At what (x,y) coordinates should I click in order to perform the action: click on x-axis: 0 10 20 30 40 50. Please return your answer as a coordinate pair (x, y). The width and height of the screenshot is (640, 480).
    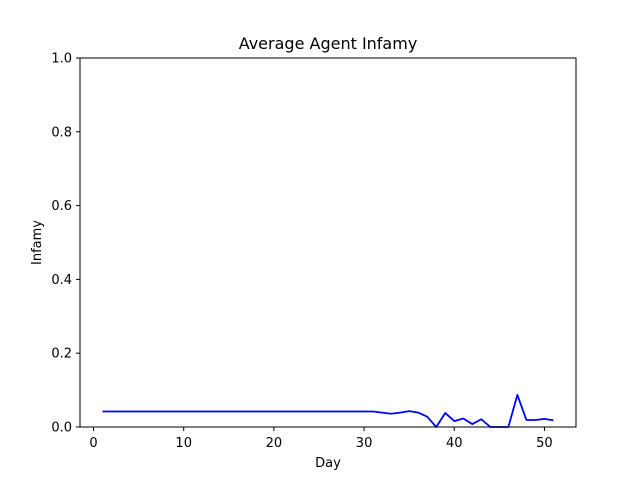
    Looking at the image, I should click on (321, 439).